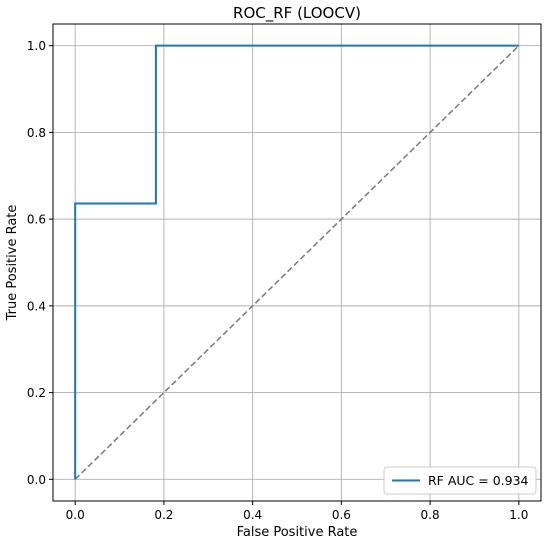 The width and height of the screenshot is (550, 543). I want to click on x-tick-label: 0.0, so click(75, 515).